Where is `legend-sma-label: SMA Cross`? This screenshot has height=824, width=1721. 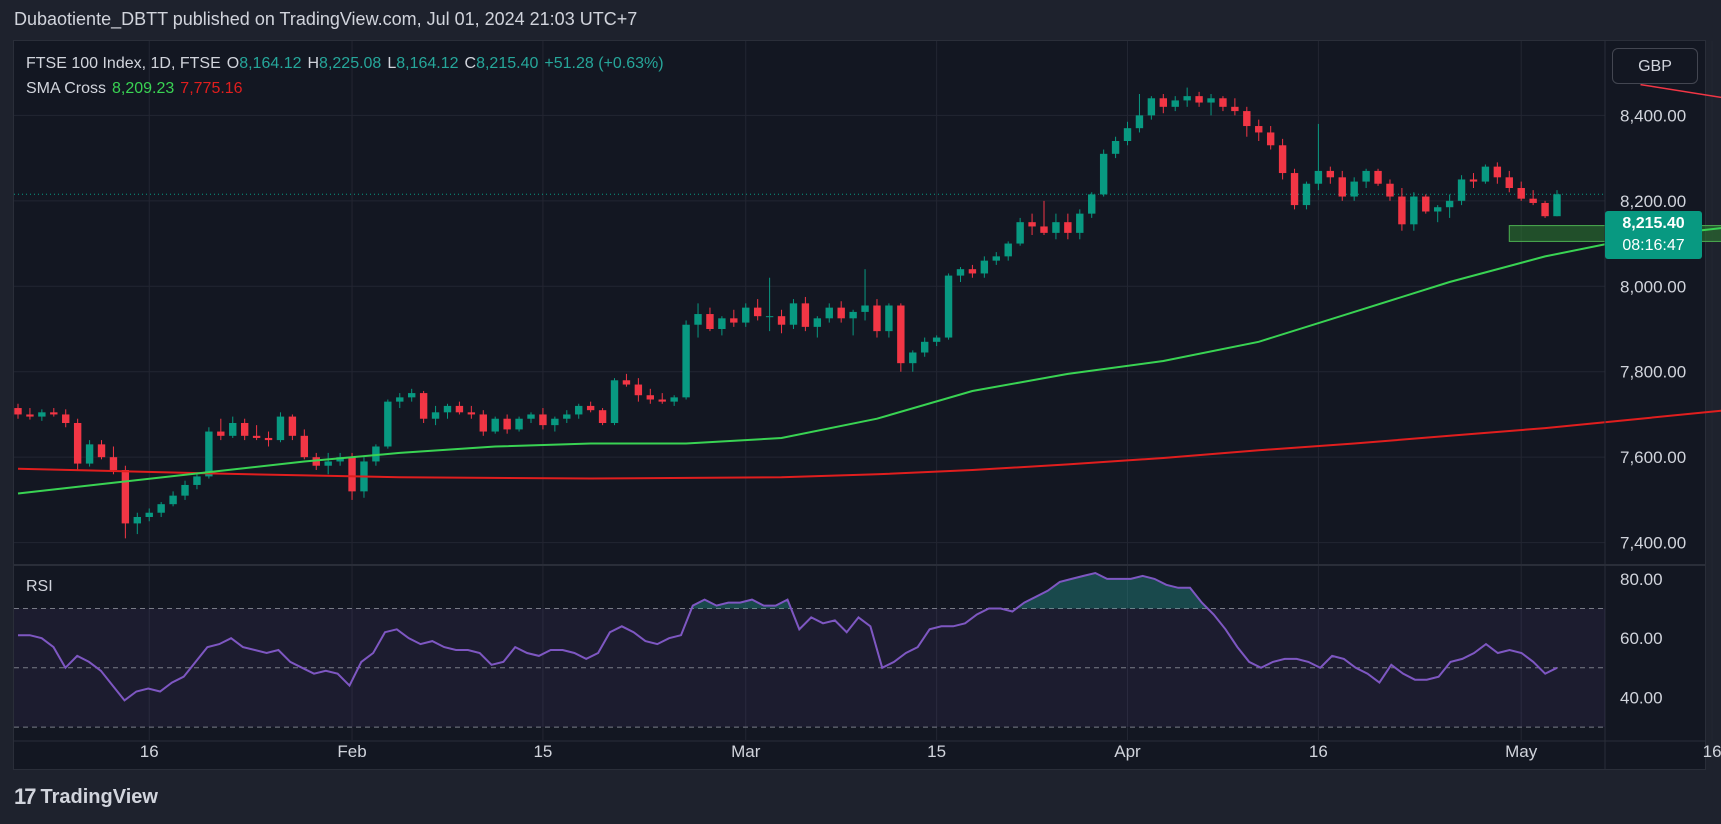
legend-sma-label: SMA Cross is located at coordinates (66, 88).